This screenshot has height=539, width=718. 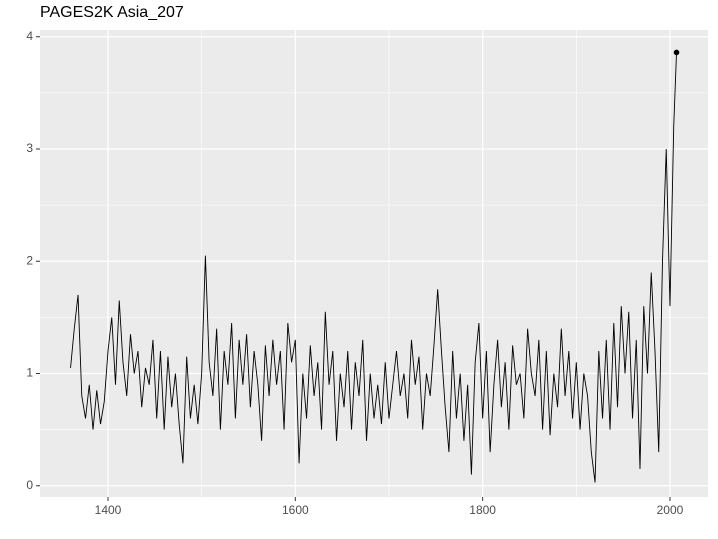 I want to click on x-tick-label: 2000, so click(x=670, y=510).